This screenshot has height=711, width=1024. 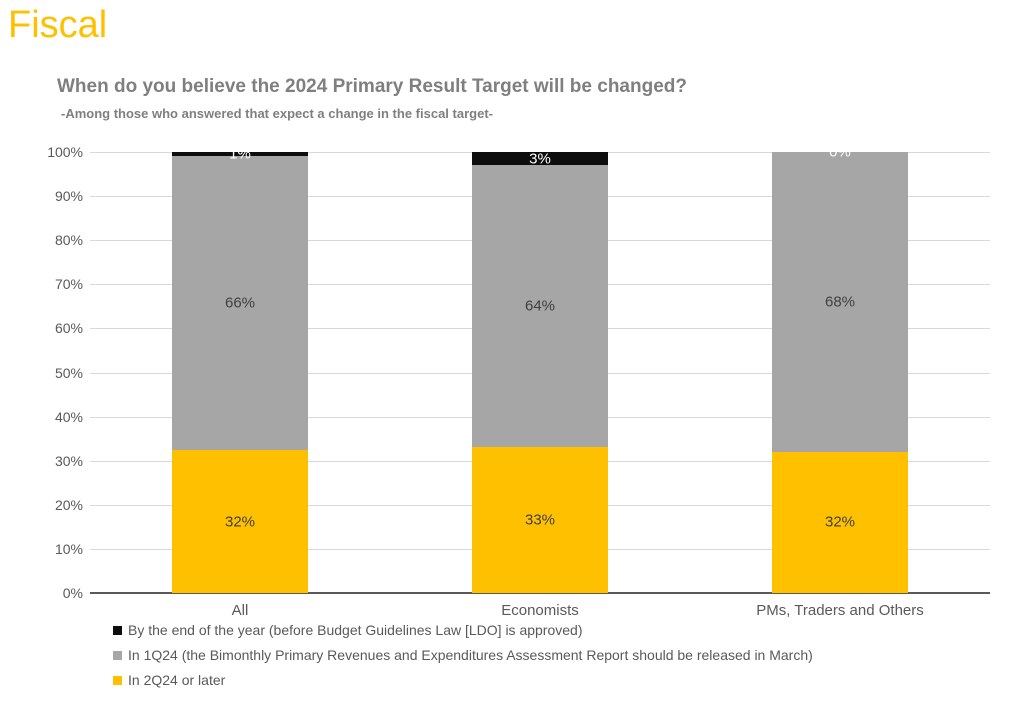 What do you see at coordinates (72, 593) in the screenshot?
I see `y-tick-label: 0%` at bounding box center [72, 593].